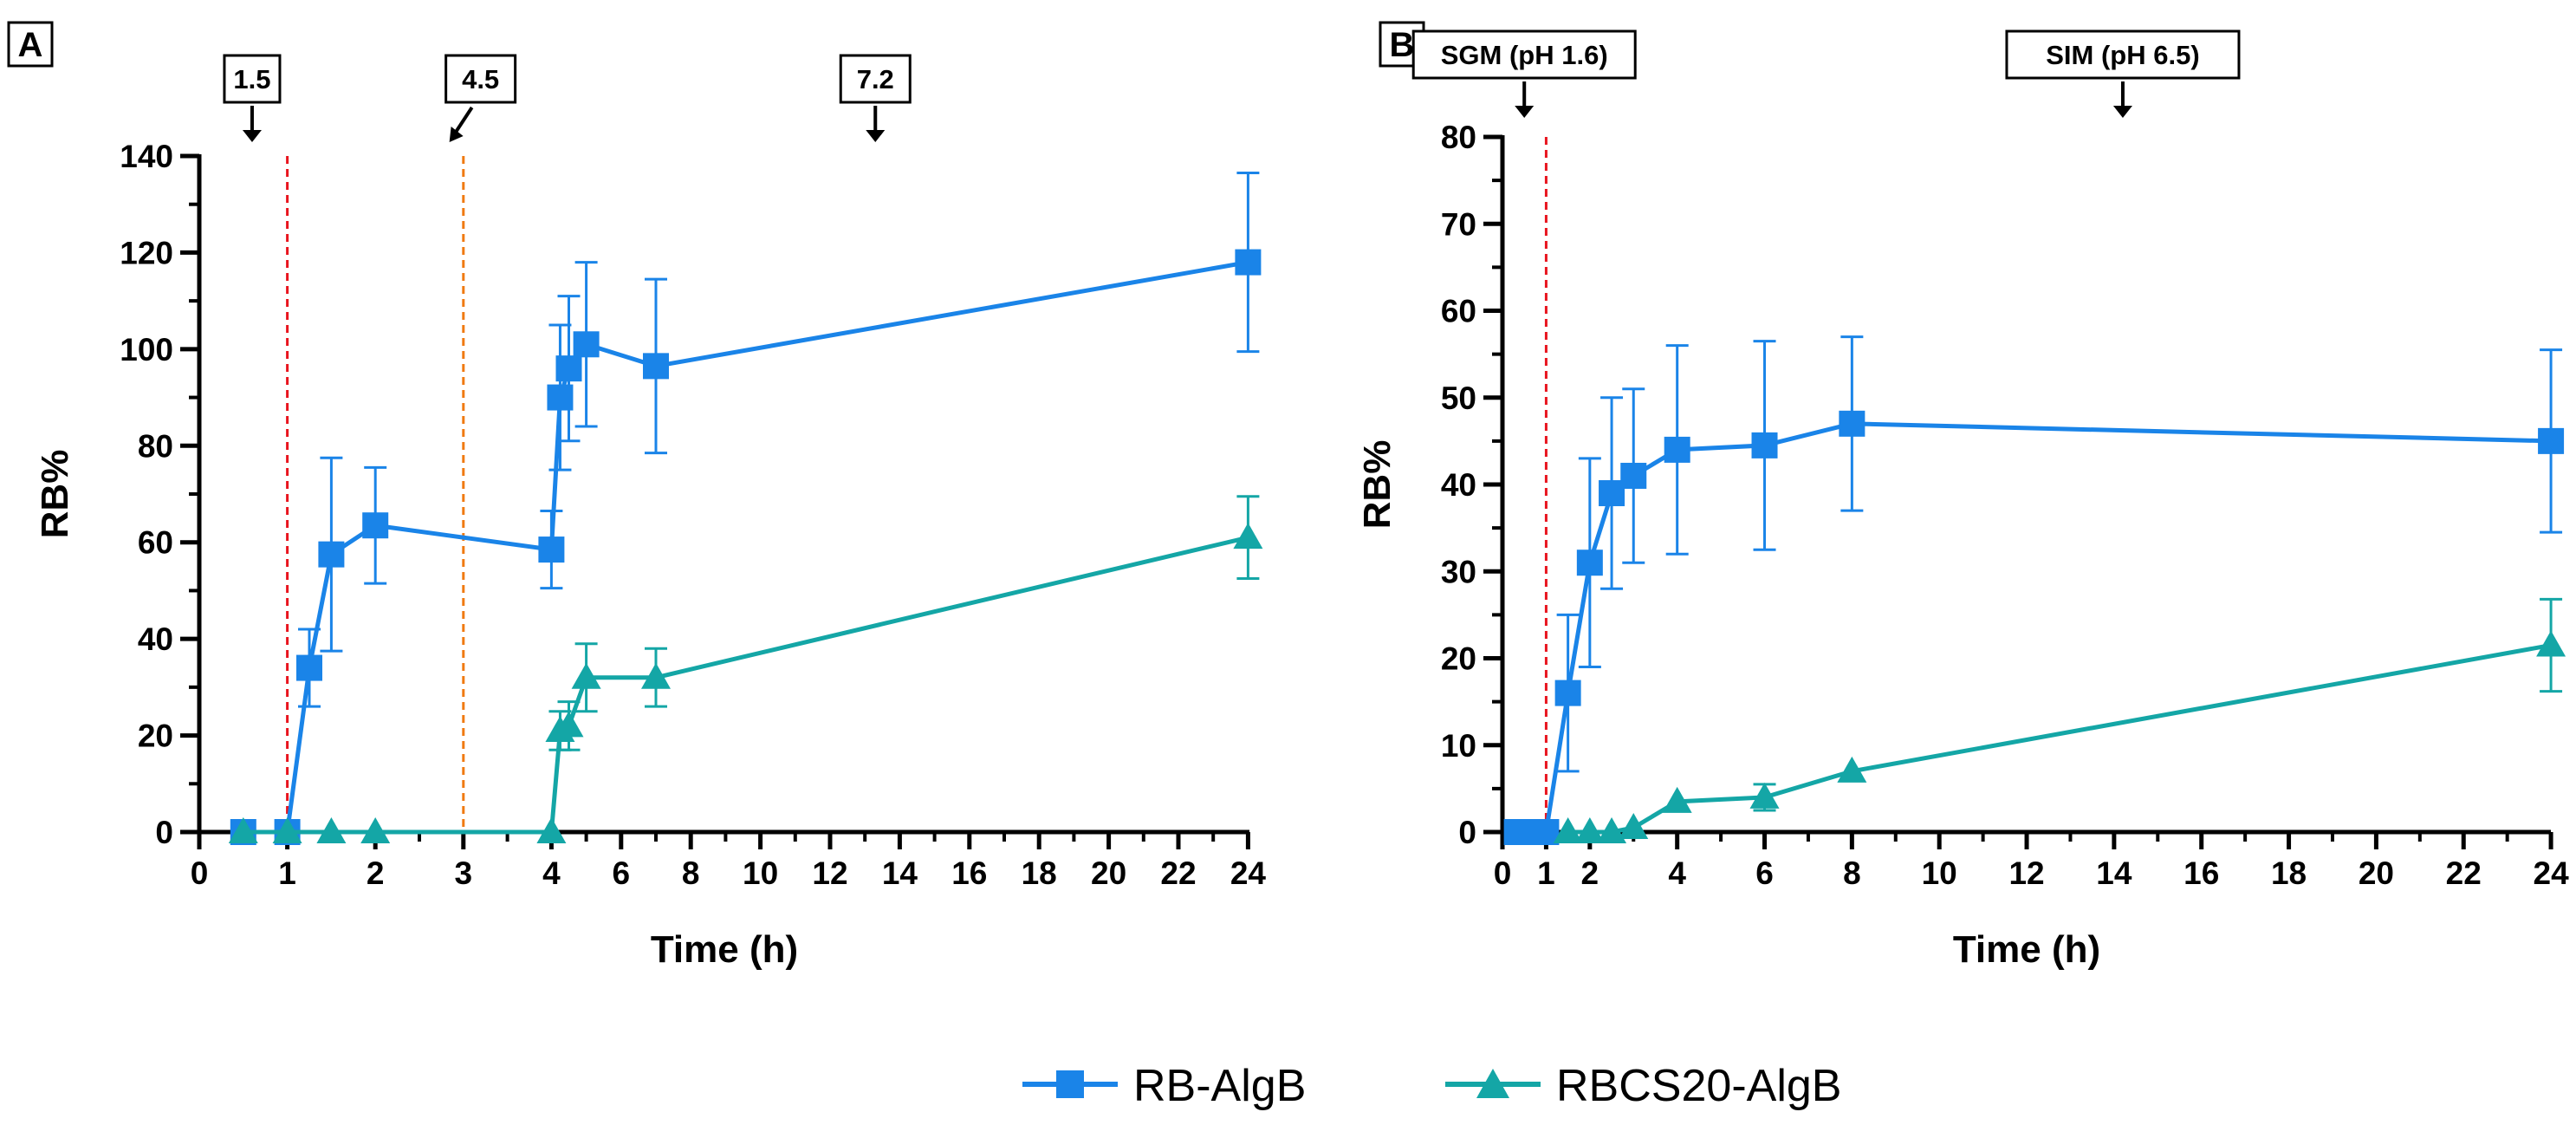  I want to click on y-tick-label: 100, so click(146, 349).